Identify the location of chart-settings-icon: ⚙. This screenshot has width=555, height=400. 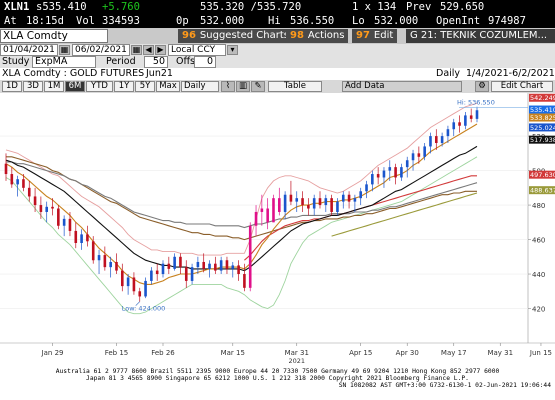
(482, 86).